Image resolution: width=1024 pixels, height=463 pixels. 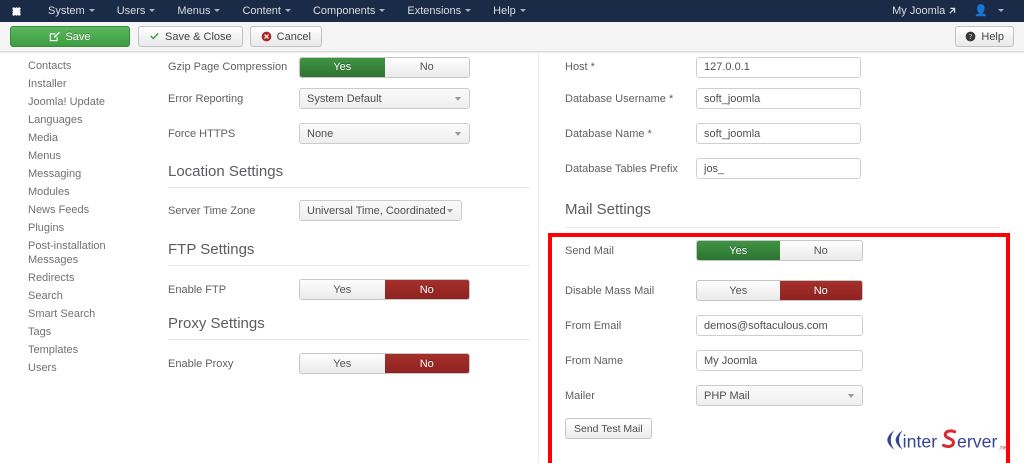 I want to click on select-mailer: PHP Mail, so click(x=779, y=395).